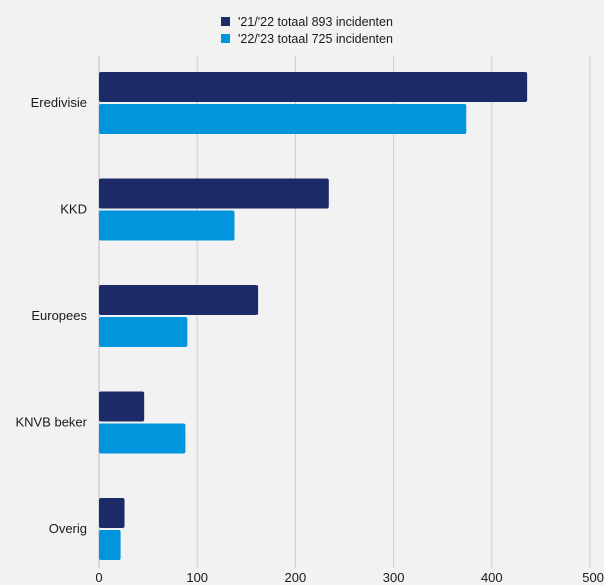 The width and height of the screenshot is (604, 585). I want to click on category-label-europees: Europees, so click(59, 315).